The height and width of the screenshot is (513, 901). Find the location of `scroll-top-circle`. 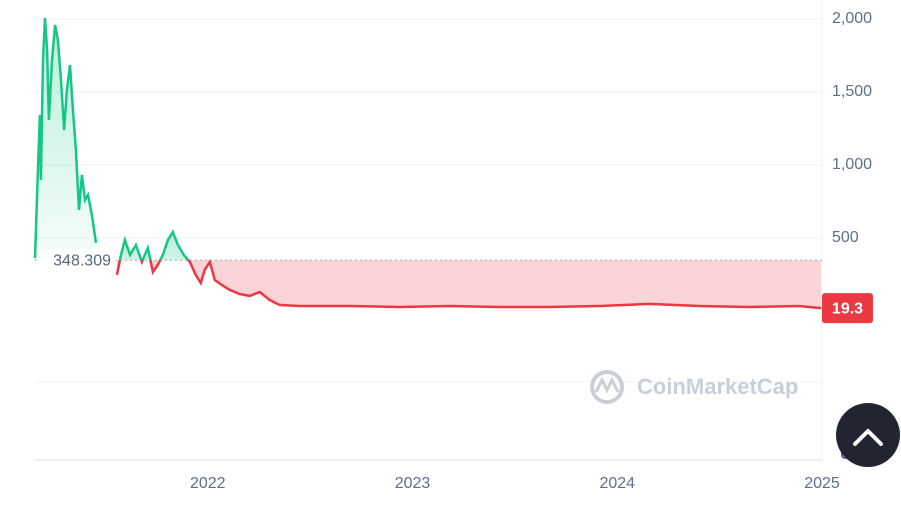

scroll-top-circle is located at coordinates (868, 435).